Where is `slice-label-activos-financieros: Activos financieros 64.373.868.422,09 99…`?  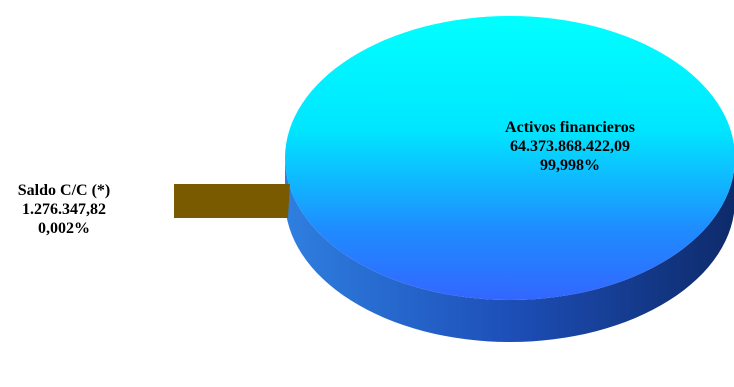
slice-label-activos-financieros: Activos financieros 64.373.868.422,09 99… is located at coordinates (570, 146).